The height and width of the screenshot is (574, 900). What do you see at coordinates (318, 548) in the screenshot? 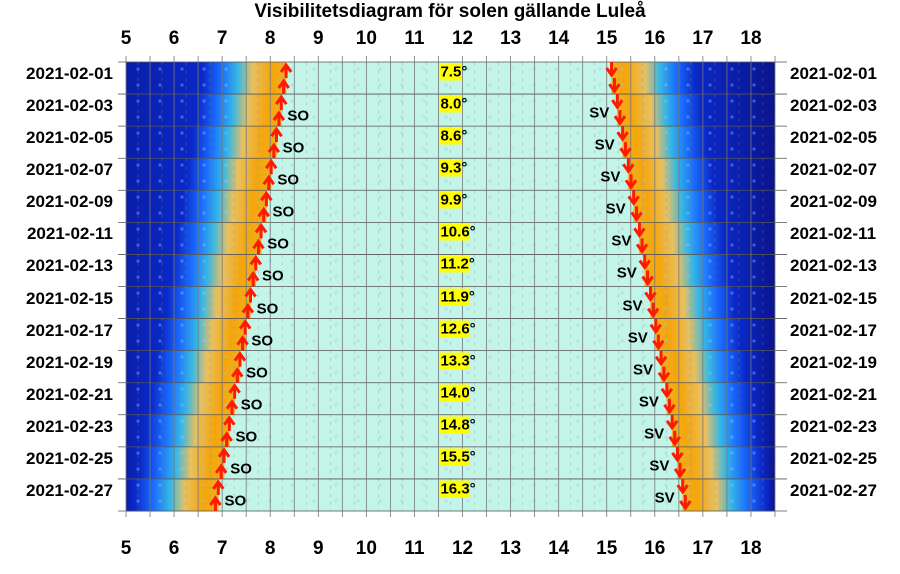
I see `hour-tick-bottom: 9` at bounding box center [318, 548].